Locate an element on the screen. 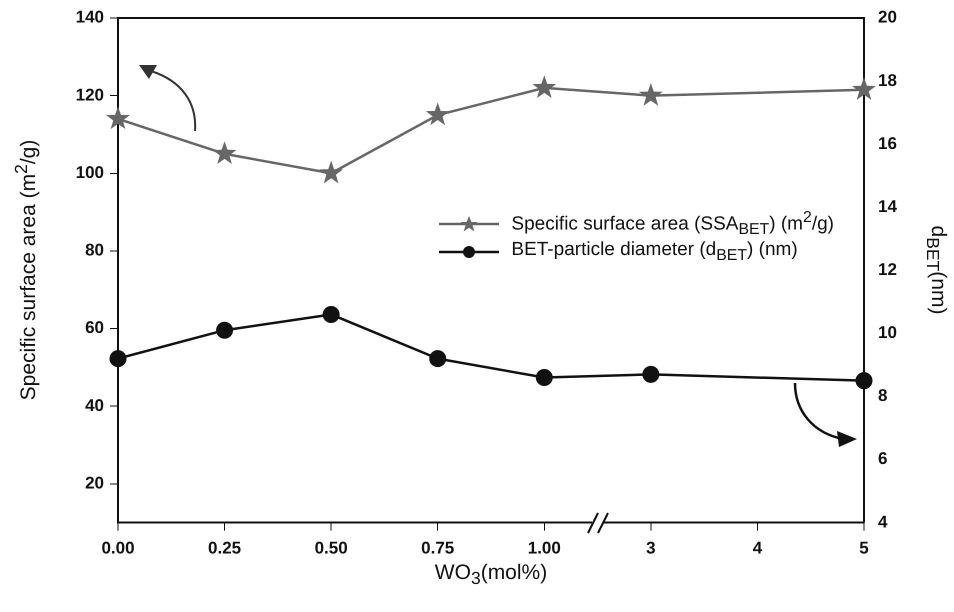 The width and height of the screenshot is (954, 612). x-tick-label: 0.50 is located at coordinates (331, 548).